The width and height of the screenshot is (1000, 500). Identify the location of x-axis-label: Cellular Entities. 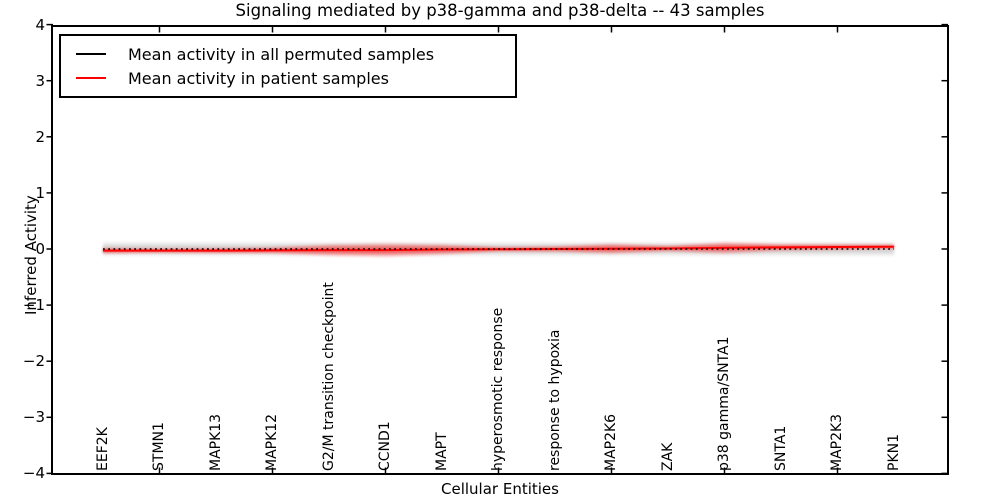
(500, 489).